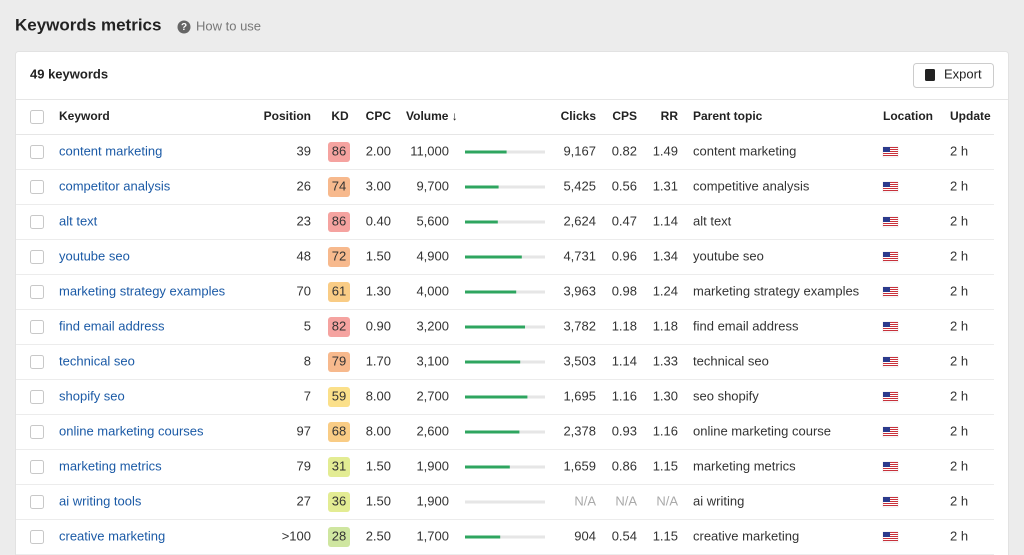  Describe the element at coordinates (304, 255) in the screenshot. I see `cell-position: 48` at that location.